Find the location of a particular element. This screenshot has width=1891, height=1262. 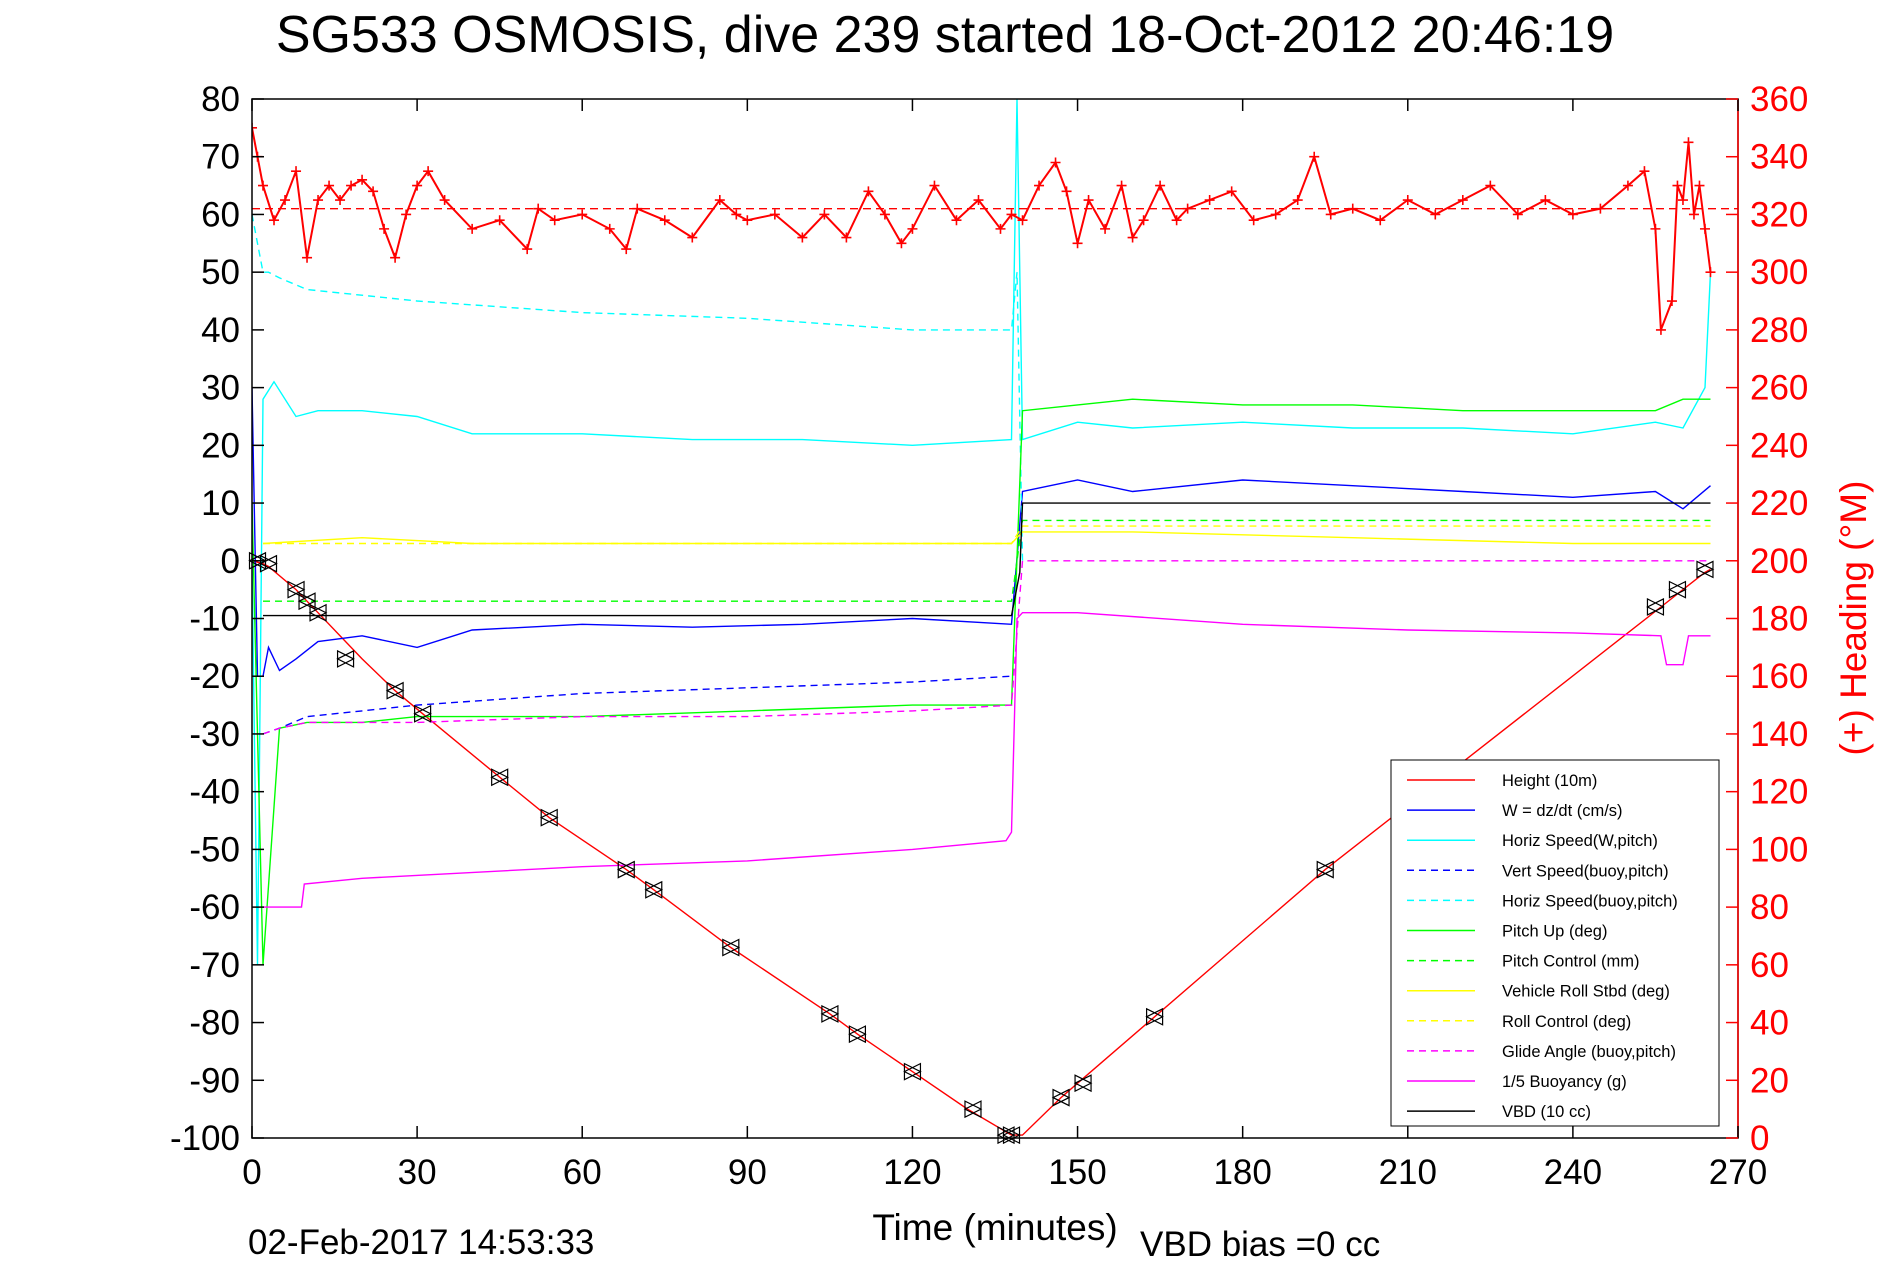

x-axis-label: Time (minutes) is located at coordinates (994, 1227).